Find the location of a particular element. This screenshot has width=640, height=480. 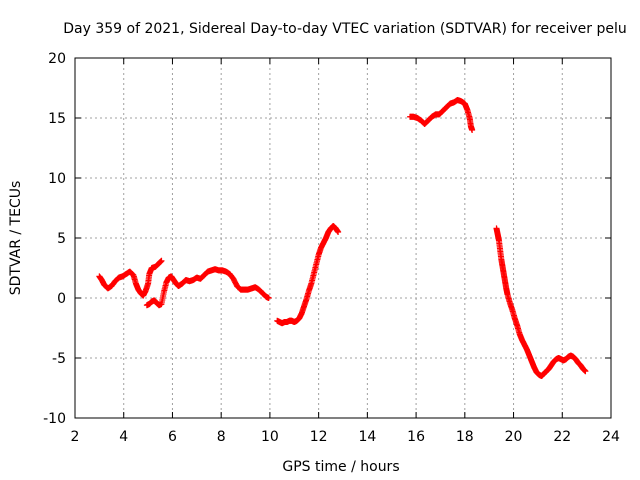

x-tick-label: 10 is located at coordinates (270, 437).